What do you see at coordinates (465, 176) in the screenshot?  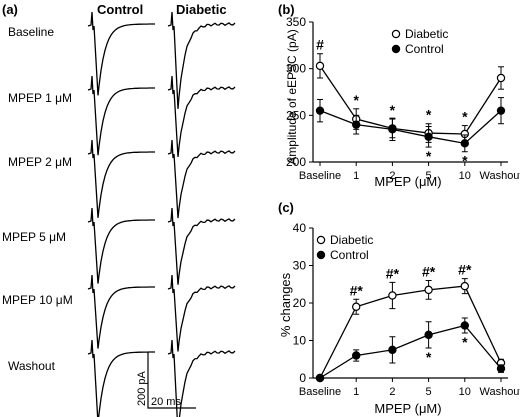 I see `panel-b-x-tick-label: 10` at bounding box center [465, 176].